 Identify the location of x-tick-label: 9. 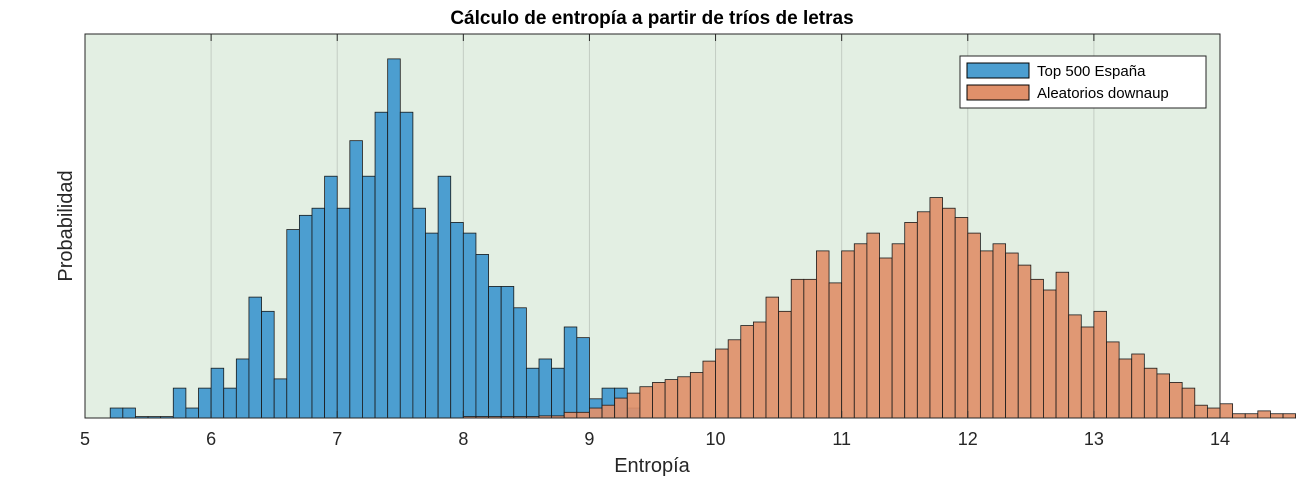
(589, 439).